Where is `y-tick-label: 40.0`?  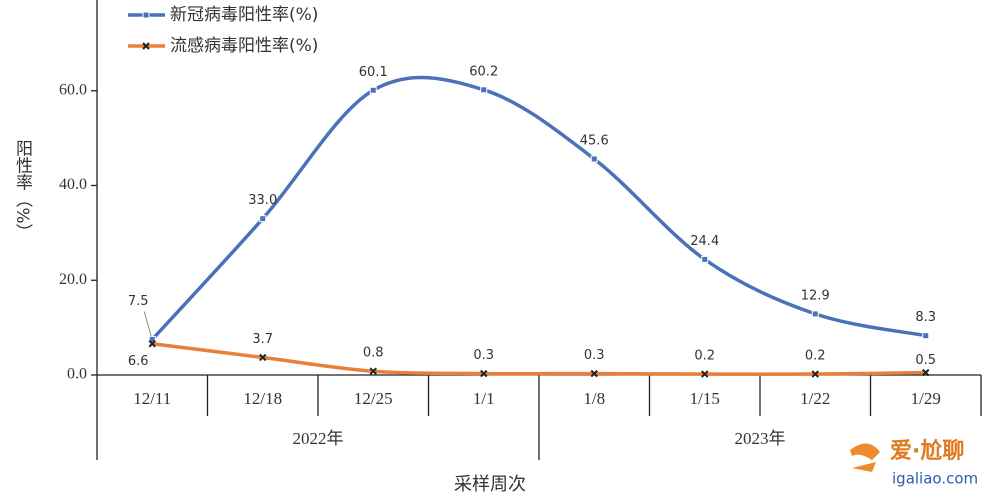
y-tick-label: 40.0 is located at coordinates (73, 184).